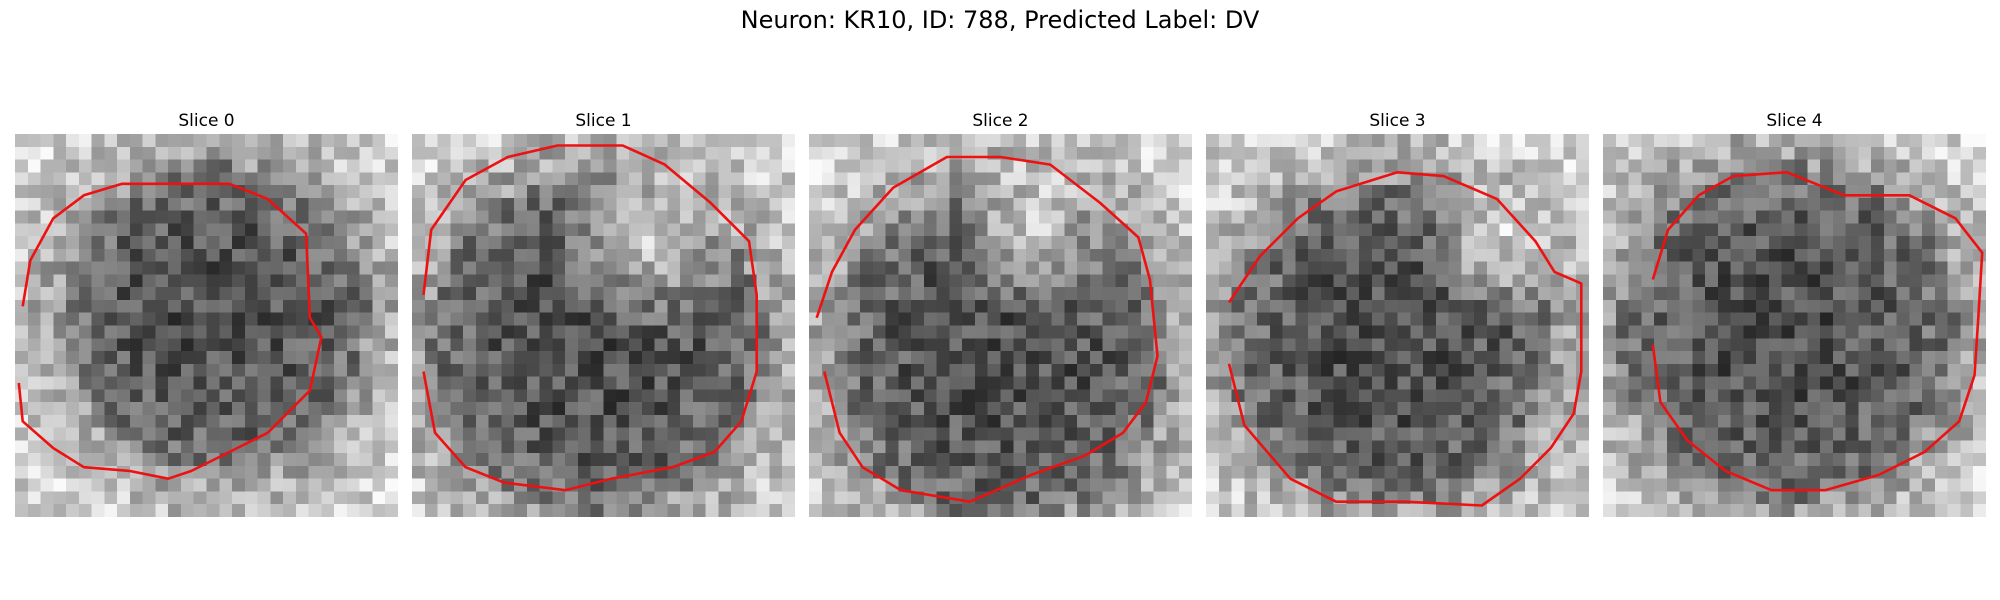 The image size is (2000, 600). What do you see at coordinates (1794, 121) in the screenshot?
I see `slice-title-4: Slice 4` at bounding box center [1794, 121].